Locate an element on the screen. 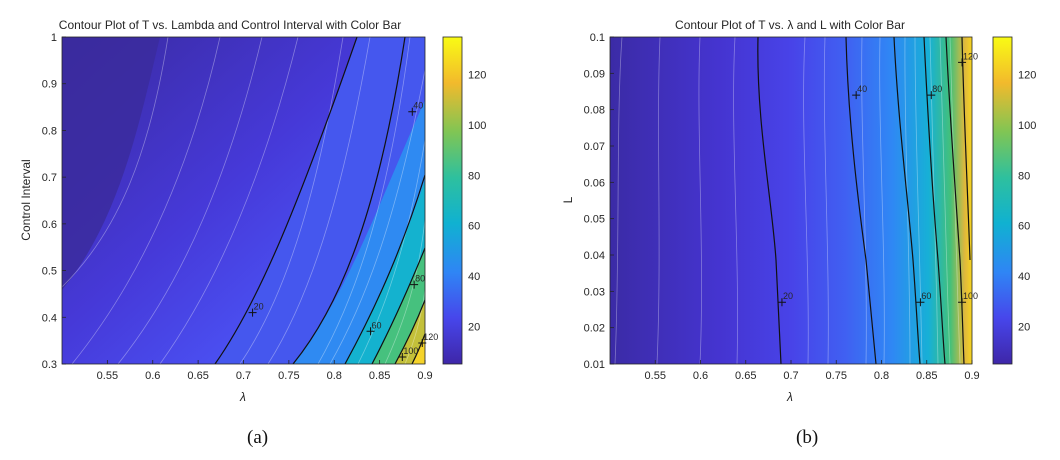 This screenshot has height=460, width=1060. y-tick-label: 0.03 is located at coordinates (594, 292).